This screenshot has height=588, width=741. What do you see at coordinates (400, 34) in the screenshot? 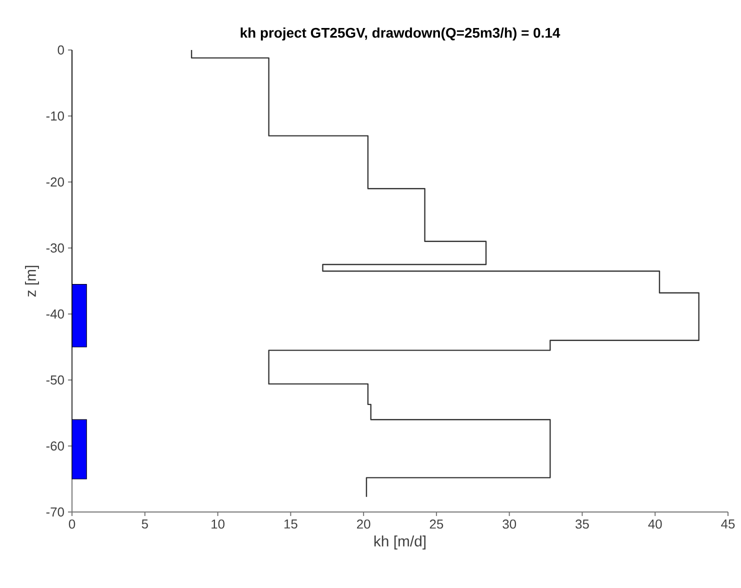
I see `chart-title: kh project GT25GV, drawdown(Q=25m3/h) = 0.14` at bounding box center [400, 34].